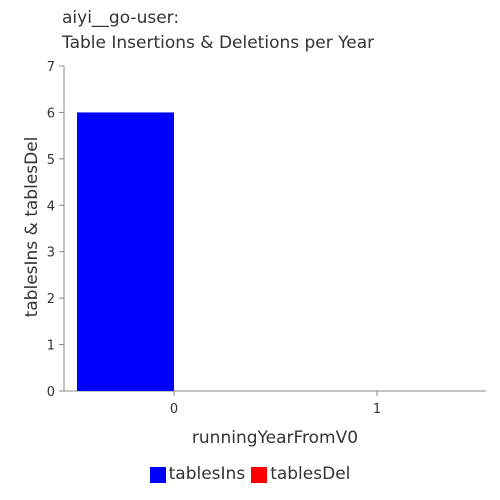 This screenshot has height=500, width=500. What do you see at coordinates (310, 474) in the screenshot?
I see `legend-label: tablesDel` at bounding box center [310, 474].